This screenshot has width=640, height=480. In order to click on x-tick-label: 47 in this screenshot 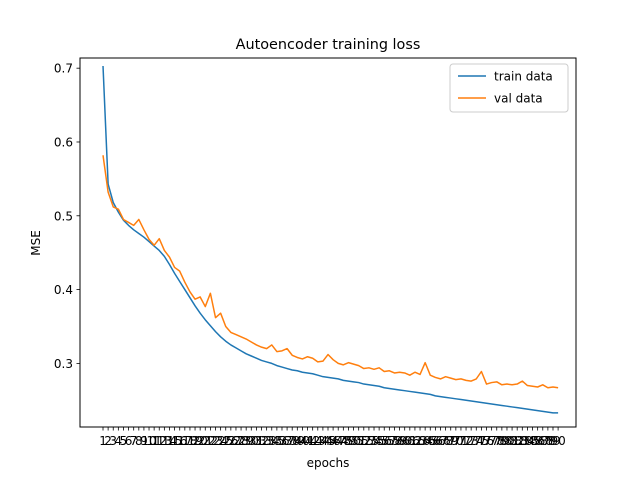, I will do `click(338, 441)`.